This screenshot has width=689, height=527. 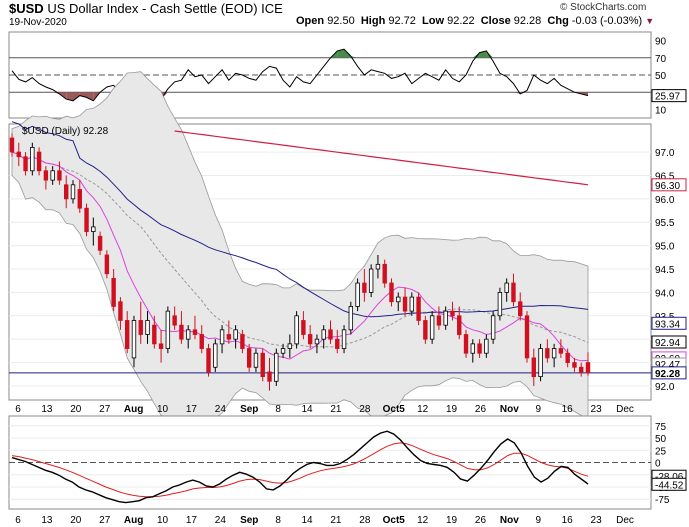 What do you see at coordinates (607, 21) in the screenshot?
I see `chg-value: -0.03 (-0.03%)` at bounding box center [607, 21].